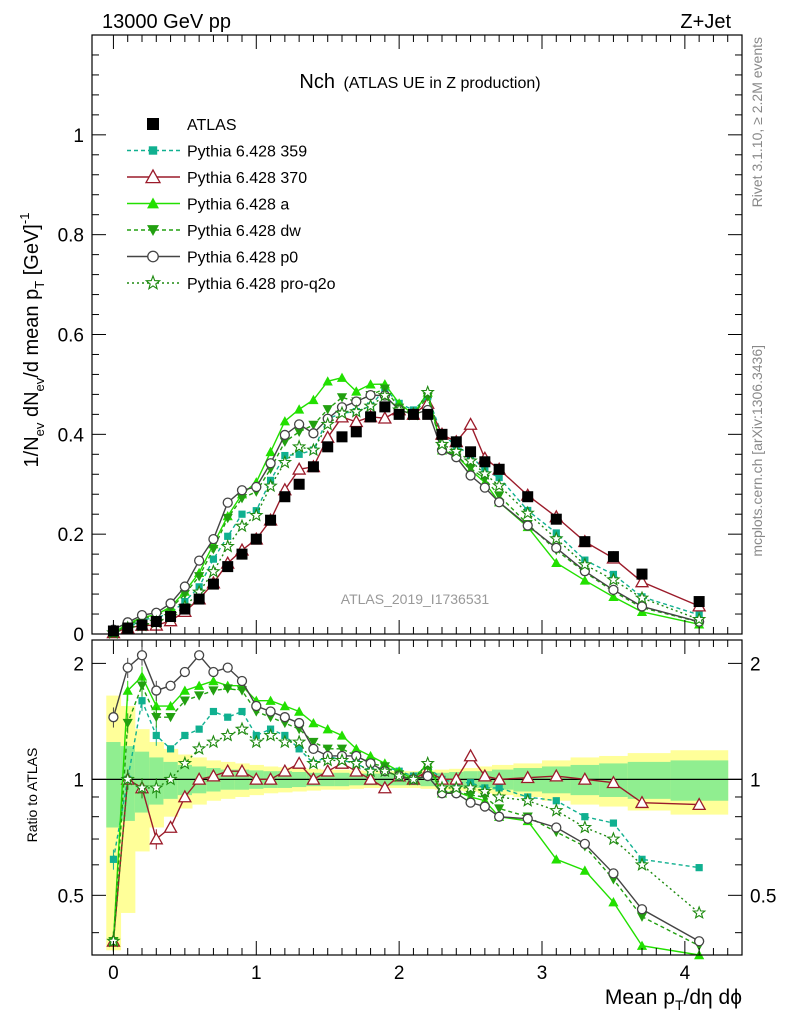 This screenshot has height=1024, width=786. Describe the element at coordinates (755, 664) in the screenshot. I see `ratio-tick-label-right: 2` at that location.